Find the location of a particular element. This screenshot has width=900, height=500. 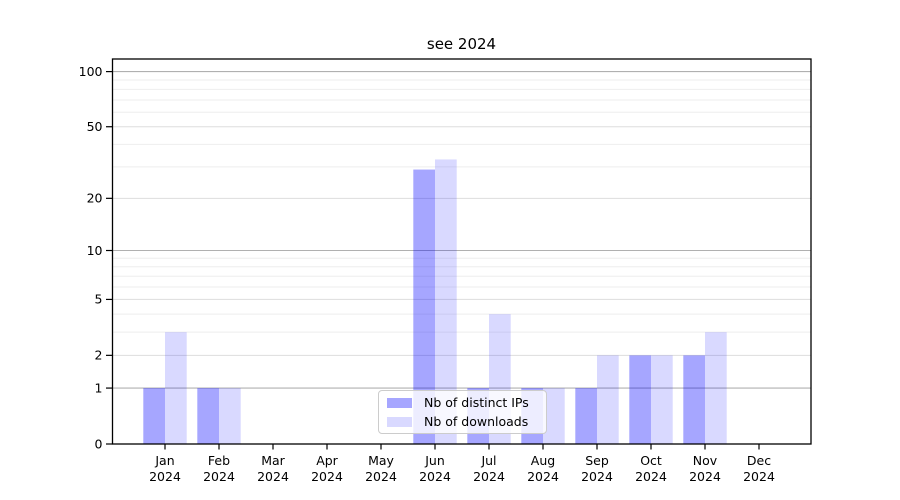

y-tick-label-20: 20 is located at coordinates (95, 198).